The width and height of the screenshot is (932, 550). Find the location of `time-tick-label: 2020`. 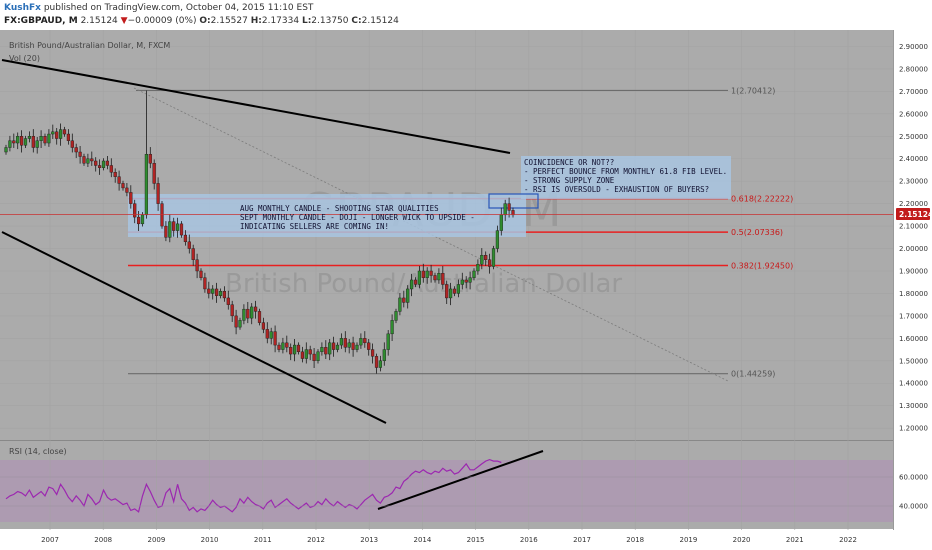

time-tick-label: 2020 is located at coordinates (742, 540).